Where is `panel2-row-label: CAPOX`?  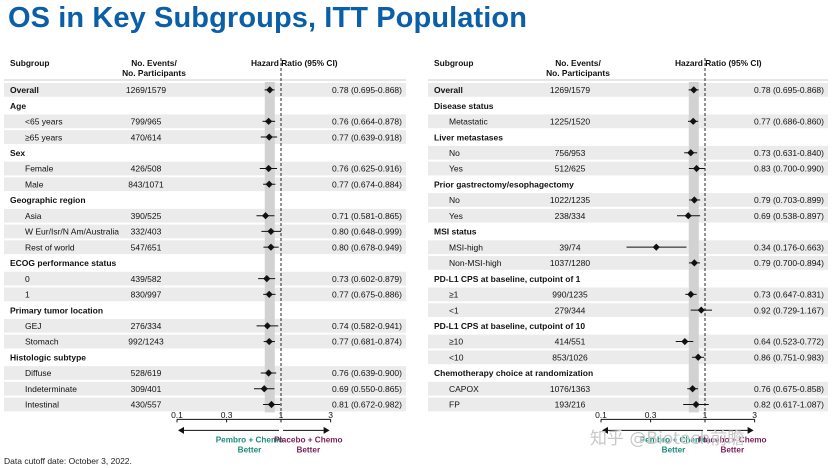
panel2-row-label: CAPOX is located at coordinates (464, 389).